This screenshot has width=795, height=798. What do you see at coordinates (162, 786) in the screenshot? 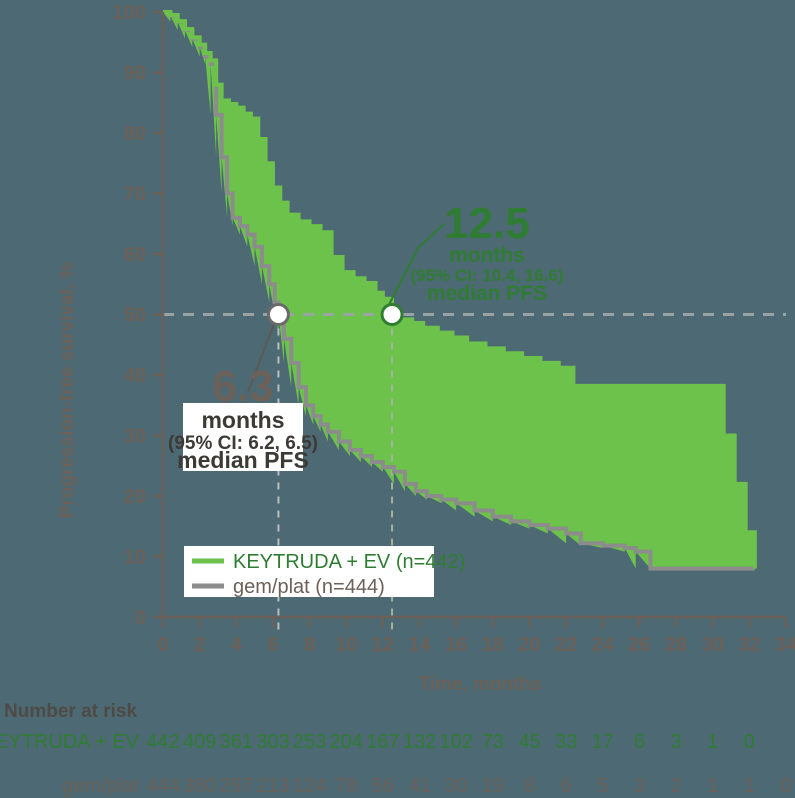
I see `risk-value: 444` at bounding box center [162, 786].